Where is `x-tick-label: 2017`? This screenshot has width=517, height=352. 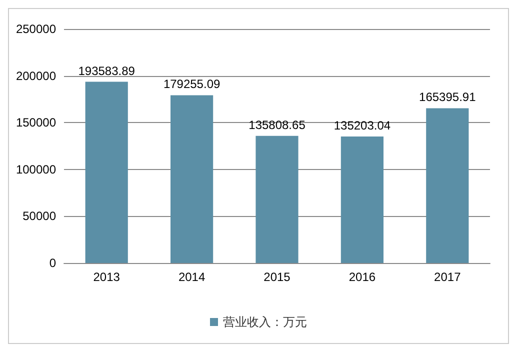
x-tick-label: 2017 is located at coordinates (448, 277).